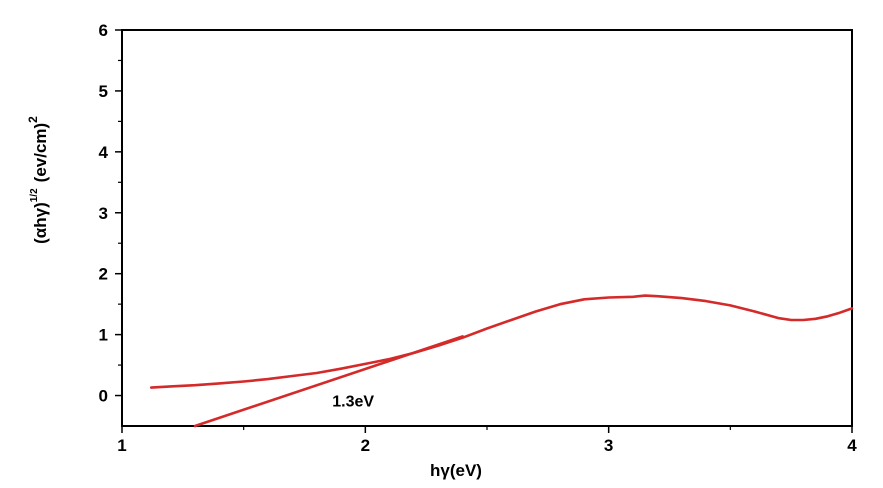 Image resolution: width=883 pixels, height=488 pixels. What do you see at coordinates (33, 119) in the screenshot?
I see `y-axis-title-unit-sup: 2` at bounding box center [33, 119].